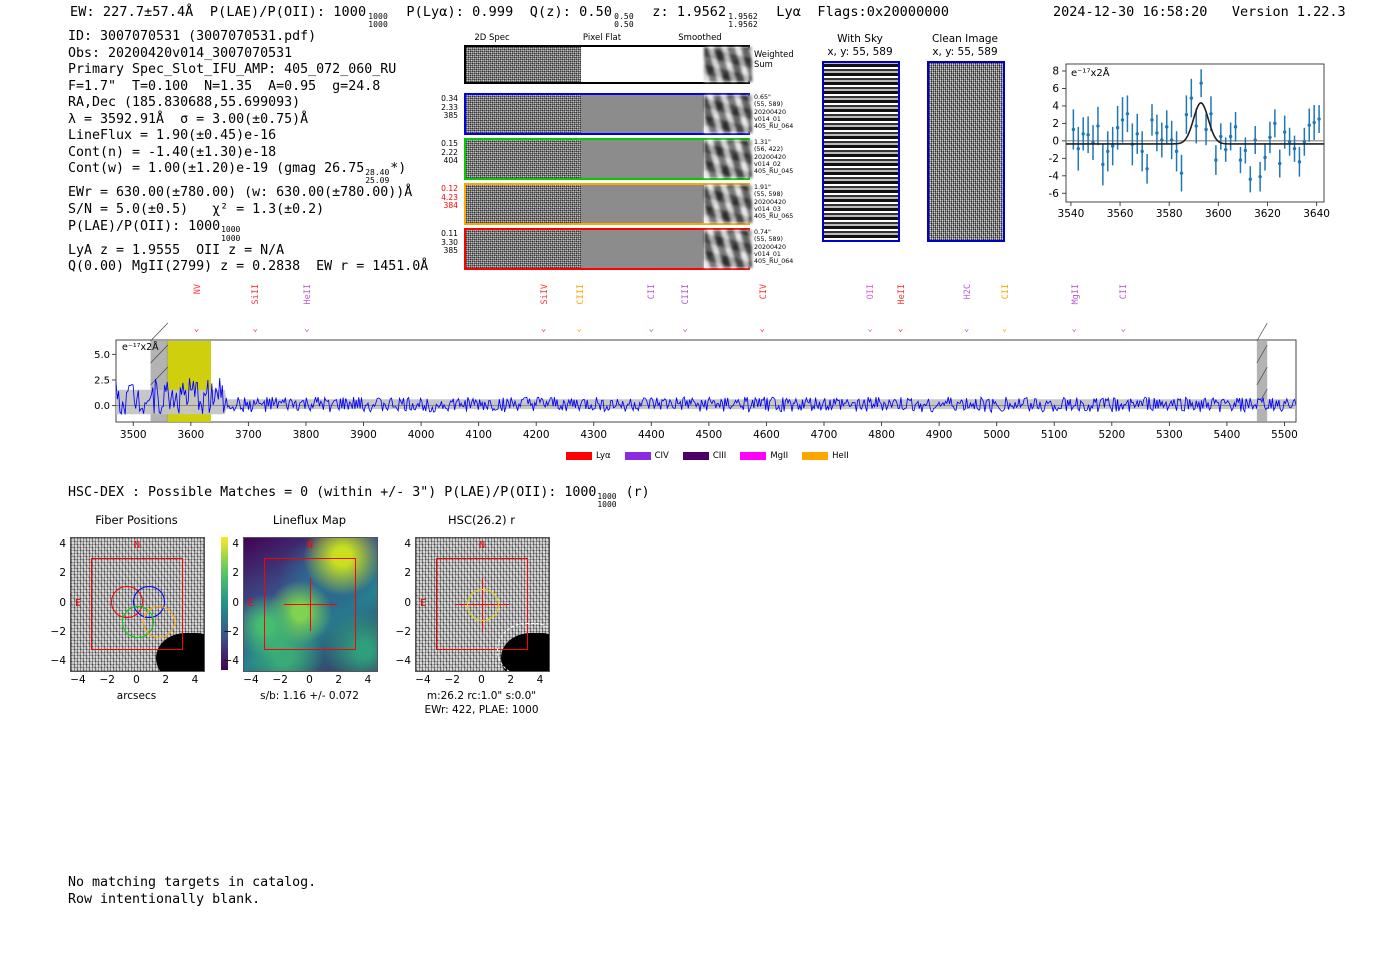 This screenshot has width=1400, height=953. I want to click on weighted-sum-smoothed-image, so click(728, 64).